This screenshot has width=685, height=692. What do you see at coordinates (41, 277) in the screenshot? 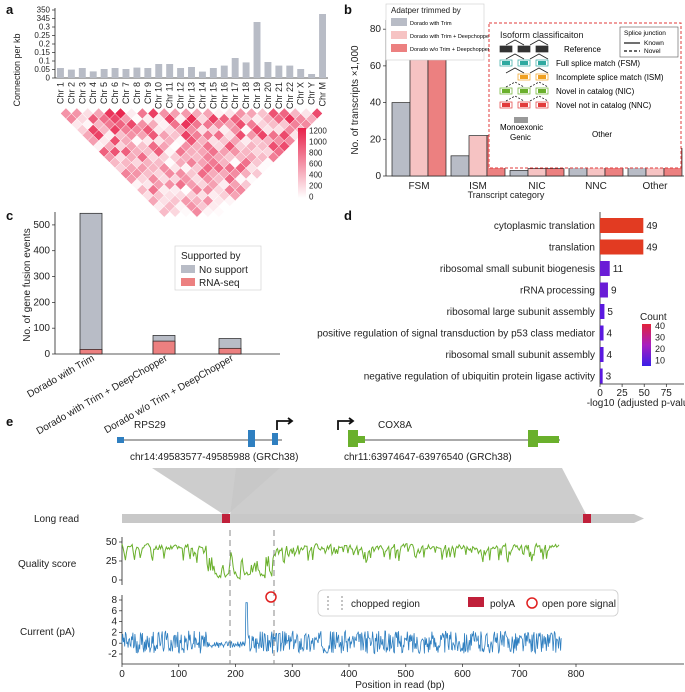
I see `panel-c-ytick-label: 300` at bounding box center [41, 277].